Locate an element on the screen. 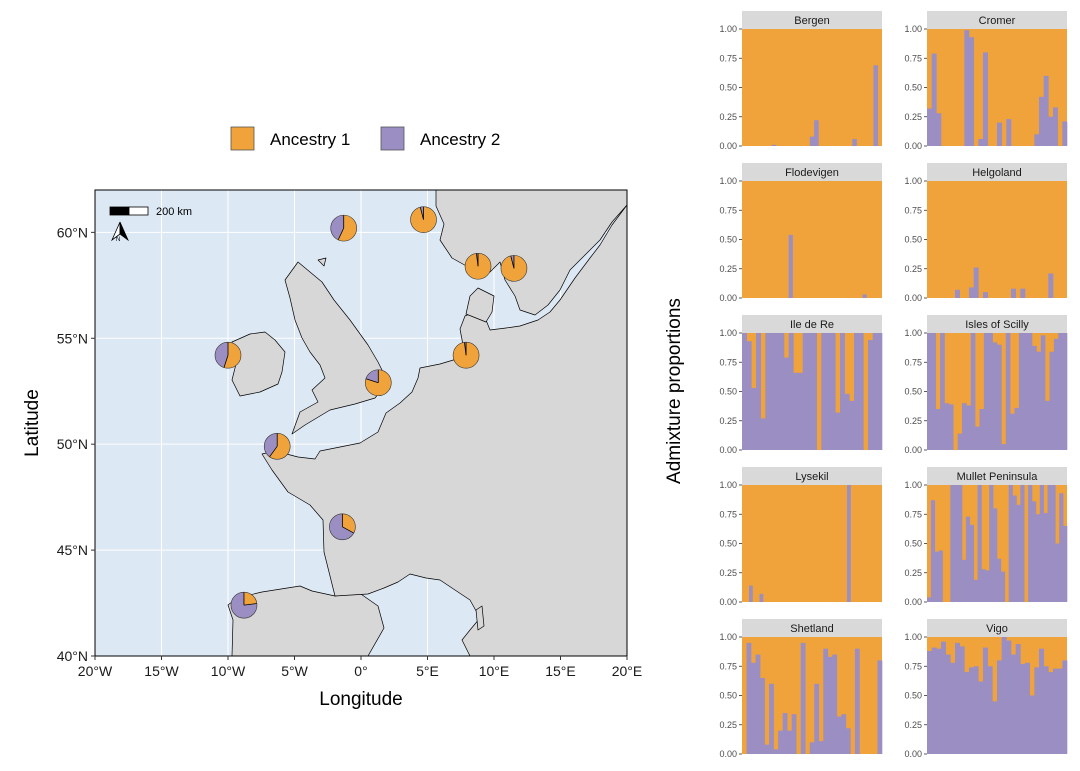 The image size is (1080, 771). pie-cromer is located at coordinates (378, 383).